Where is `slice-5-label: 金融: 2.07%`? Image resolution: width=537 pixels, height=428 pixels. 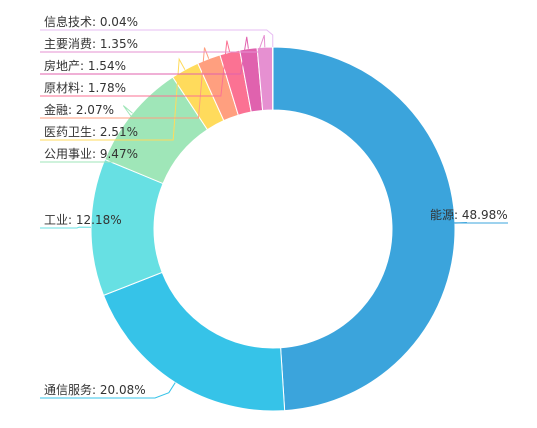
slice-5-label: 金融: 2.07% is located at coordinates (79, 109).